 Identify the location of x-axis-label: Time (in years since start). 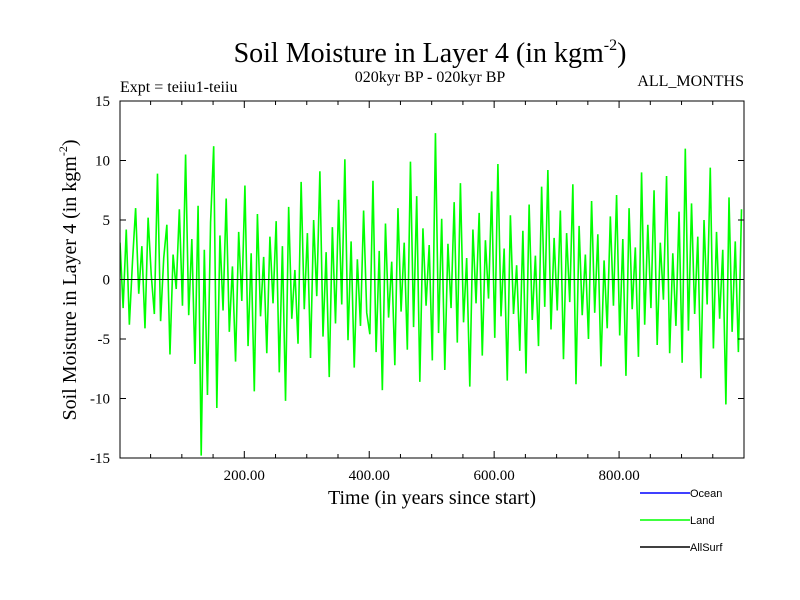
(432, 498).